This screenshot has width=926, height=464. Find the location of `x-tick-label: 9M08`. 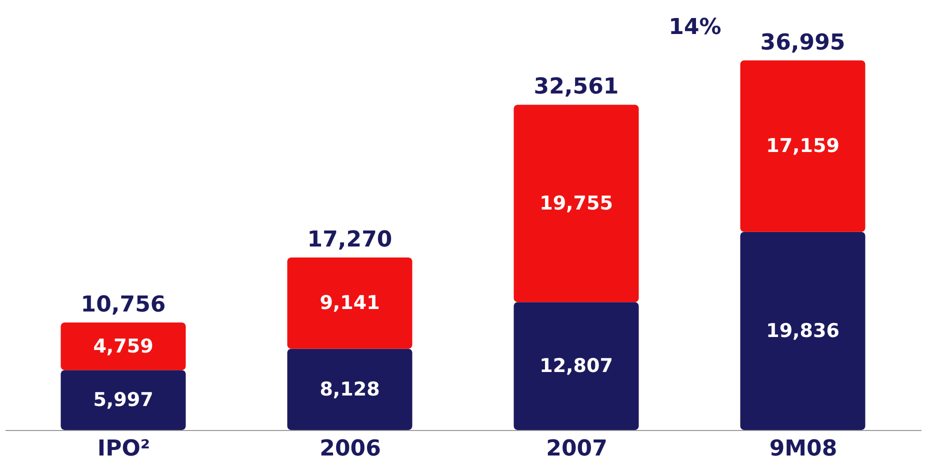

x-tick-label: 9M08 is located at coordinates (803, 449).